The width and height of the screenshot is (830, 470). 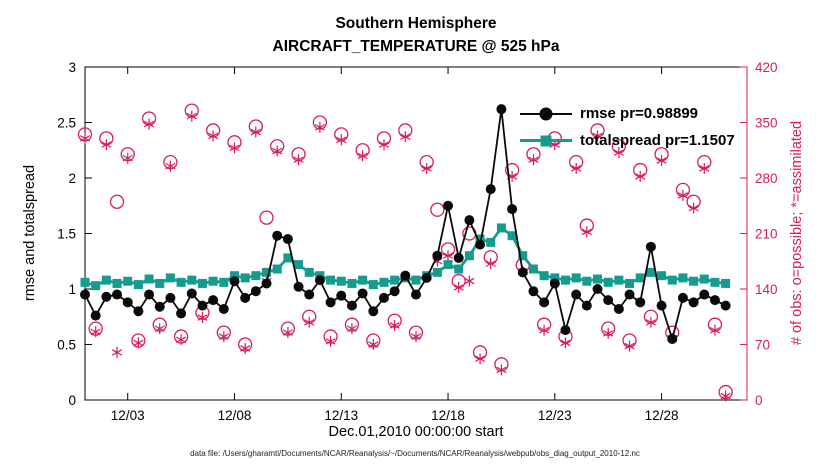 I want to click on totalspread-legend-marker, so click(x=546, y=141).